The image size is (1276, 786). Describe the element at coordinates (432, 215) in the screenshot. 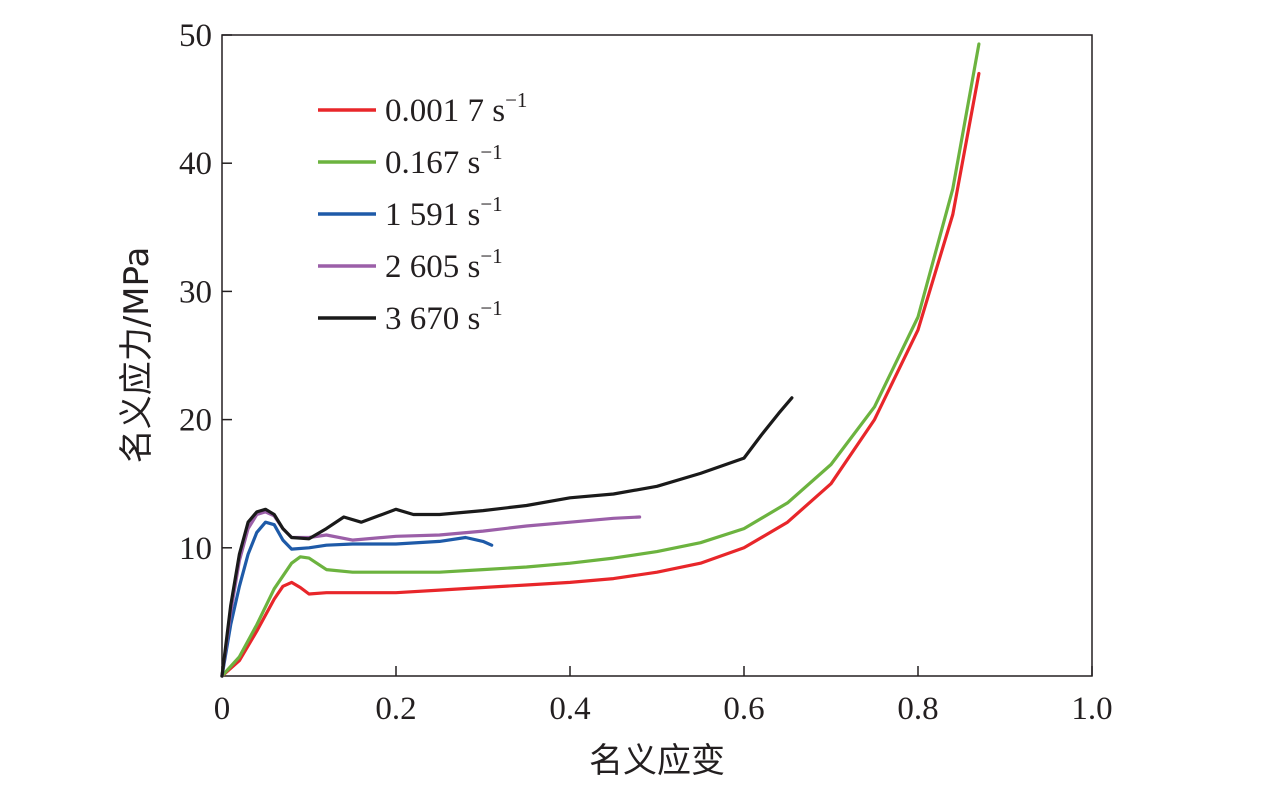

I see `legend-label-text: 1 591 s` at that location.